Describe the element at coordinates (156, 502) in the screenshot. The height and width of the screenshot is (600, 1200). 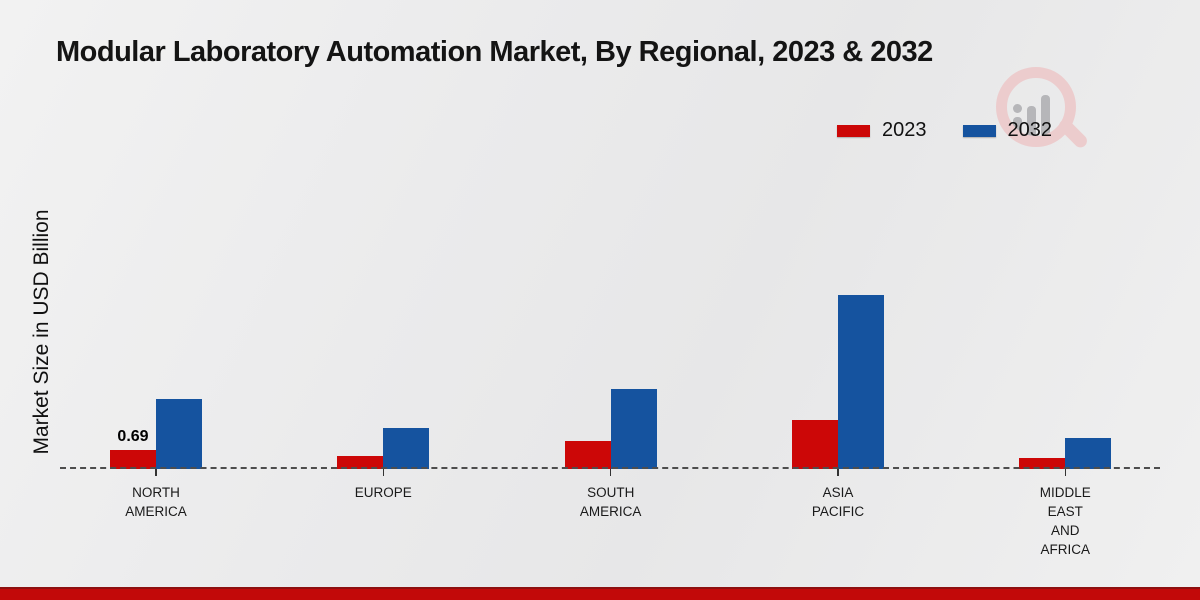
I see `x-axis-label-north-america: NORTH AMERICA` at that location.